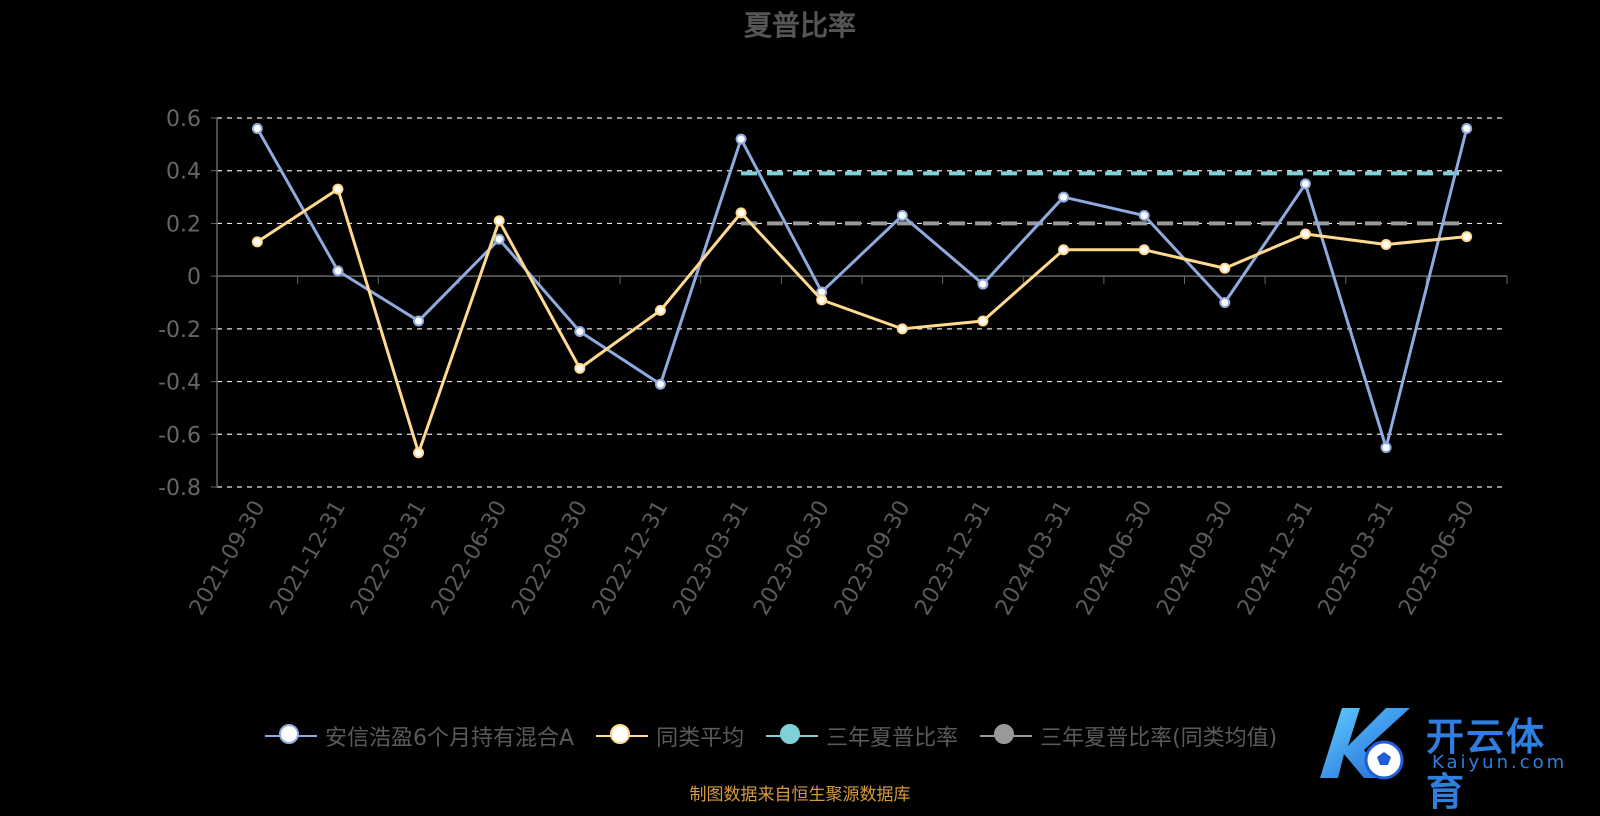  Describe the element at coordinates (179, 435) in the screenshot. I see `y-tick-label: -0.6` at that location.